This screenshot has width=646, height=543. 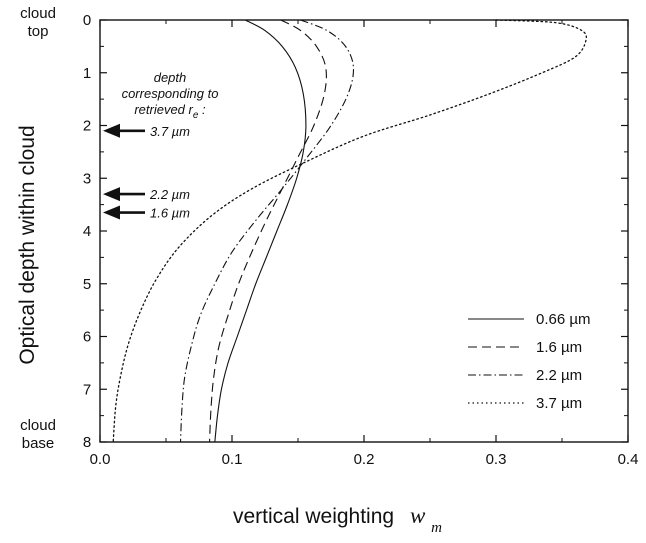 What do you see at coordinates (87, 284) in the screenshot?
I see `y-tick-label: 5` at bounding box center [87, 284].